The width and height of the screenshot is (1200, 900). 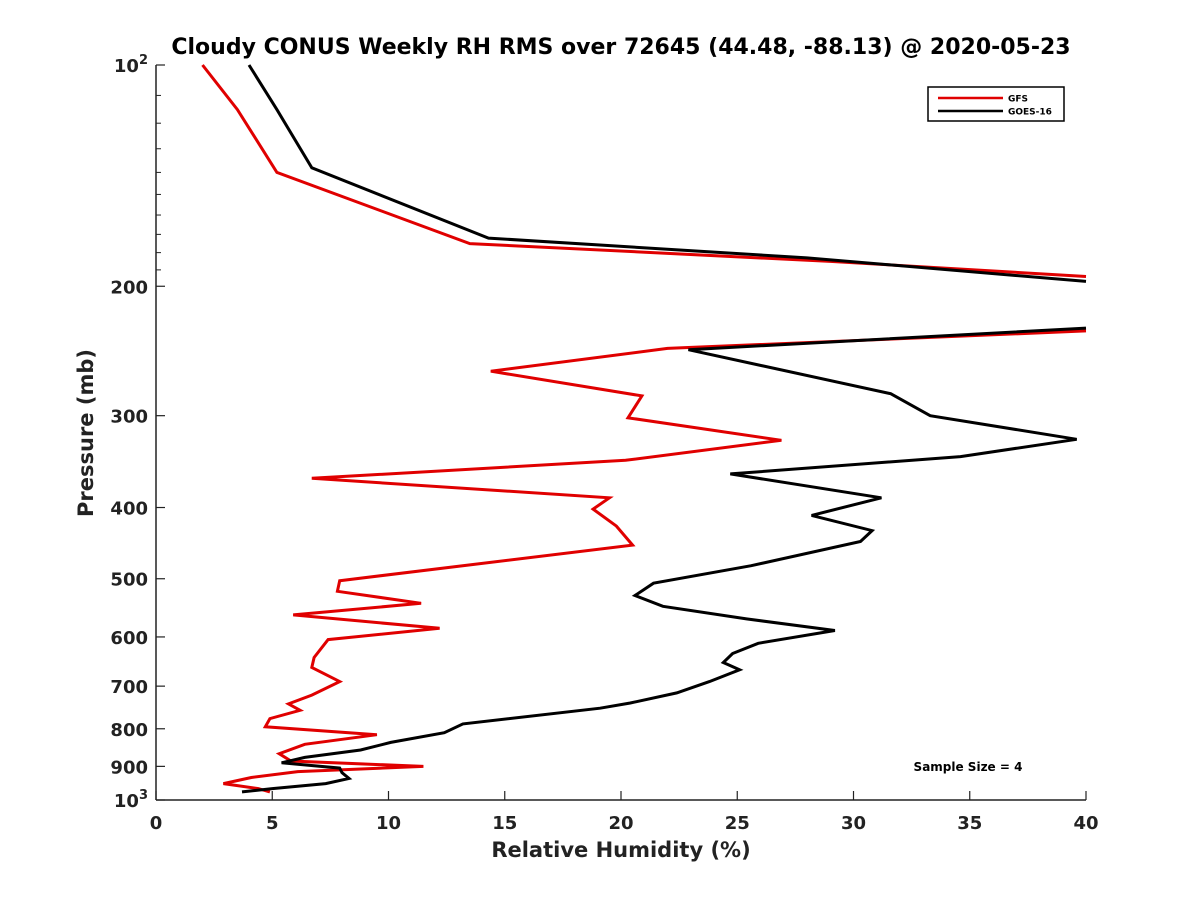 I want to click on y-tick-label: 500, so click(x=129, y=580).